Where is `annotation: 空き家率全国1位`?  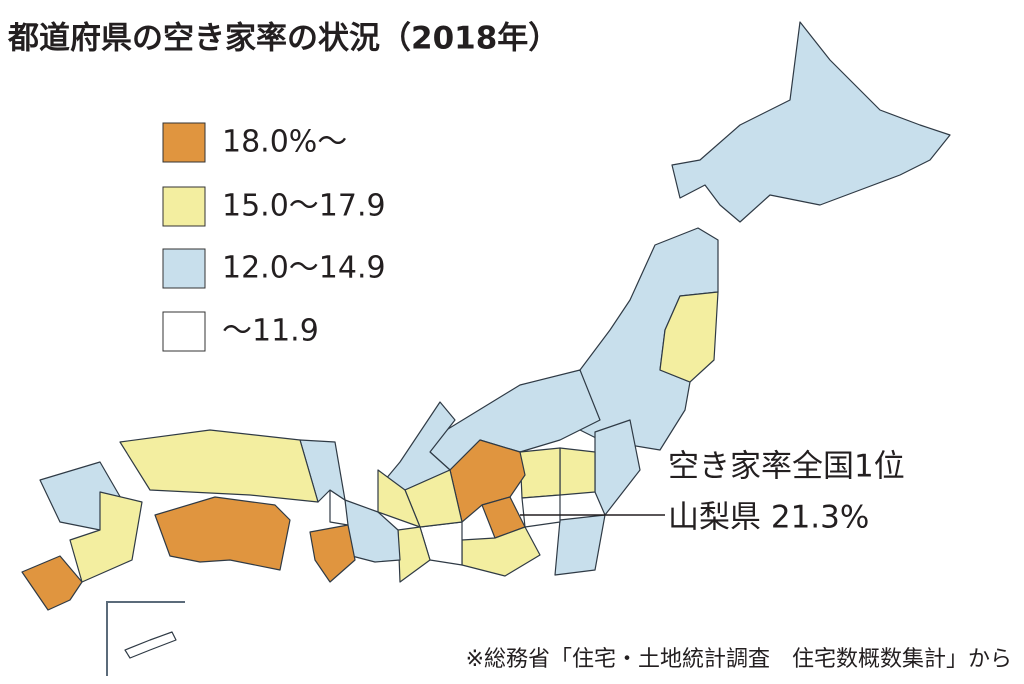 annotation: 空き家率全国1位 is located at coordinates (786, 467).